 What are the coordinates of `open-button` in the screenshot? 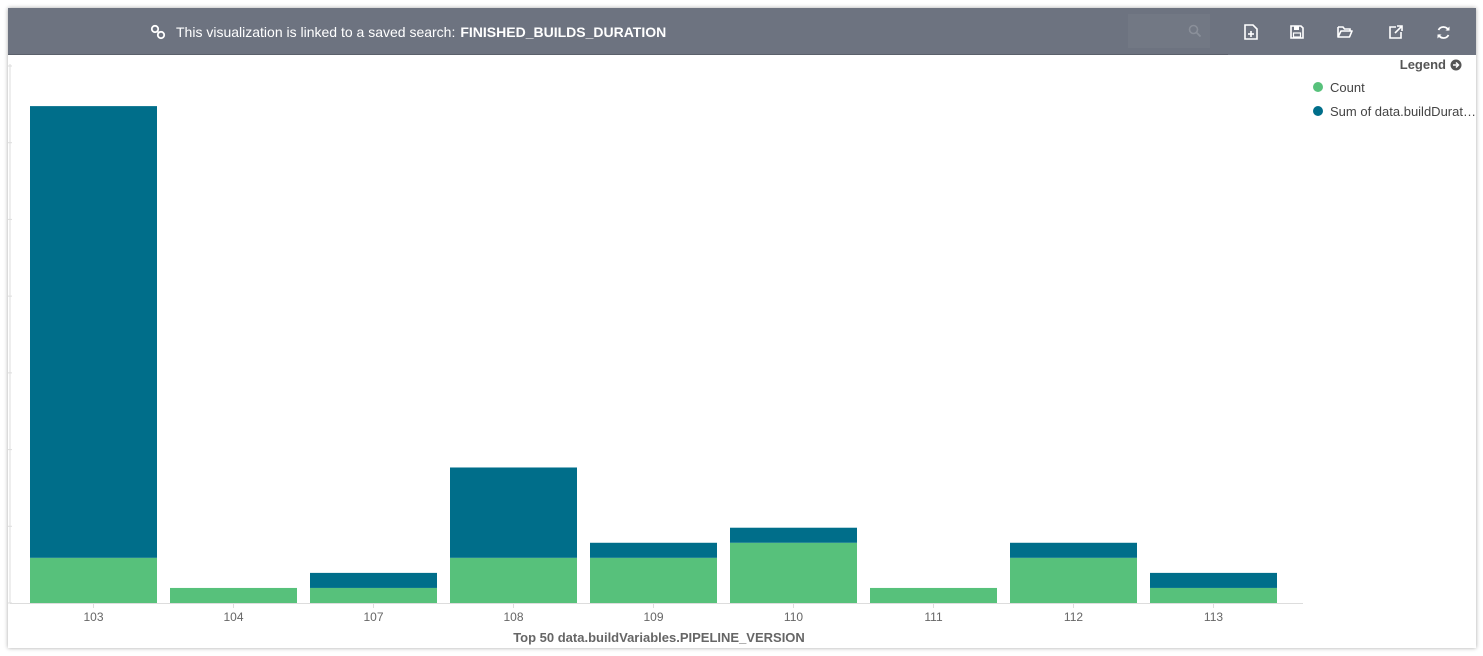 It's located at (1345, 32).